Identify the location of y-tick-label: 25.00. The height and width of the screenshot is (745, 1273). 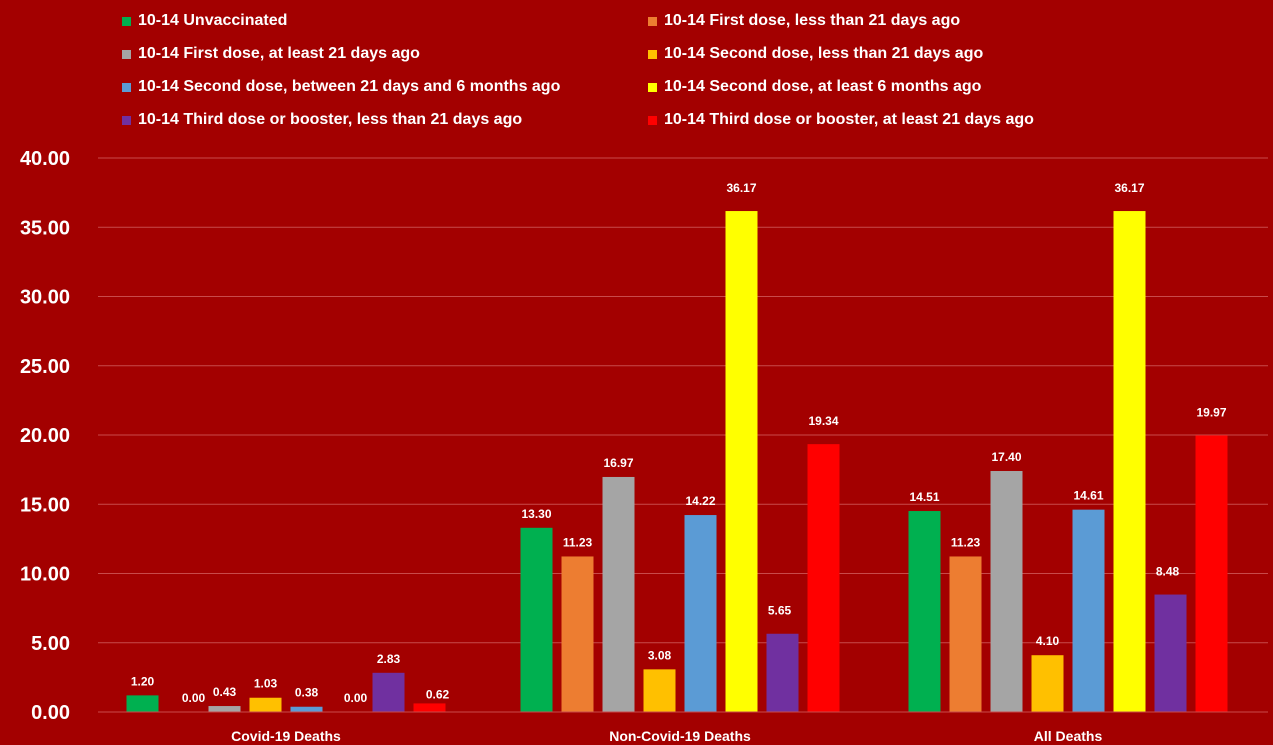
(45, 367).